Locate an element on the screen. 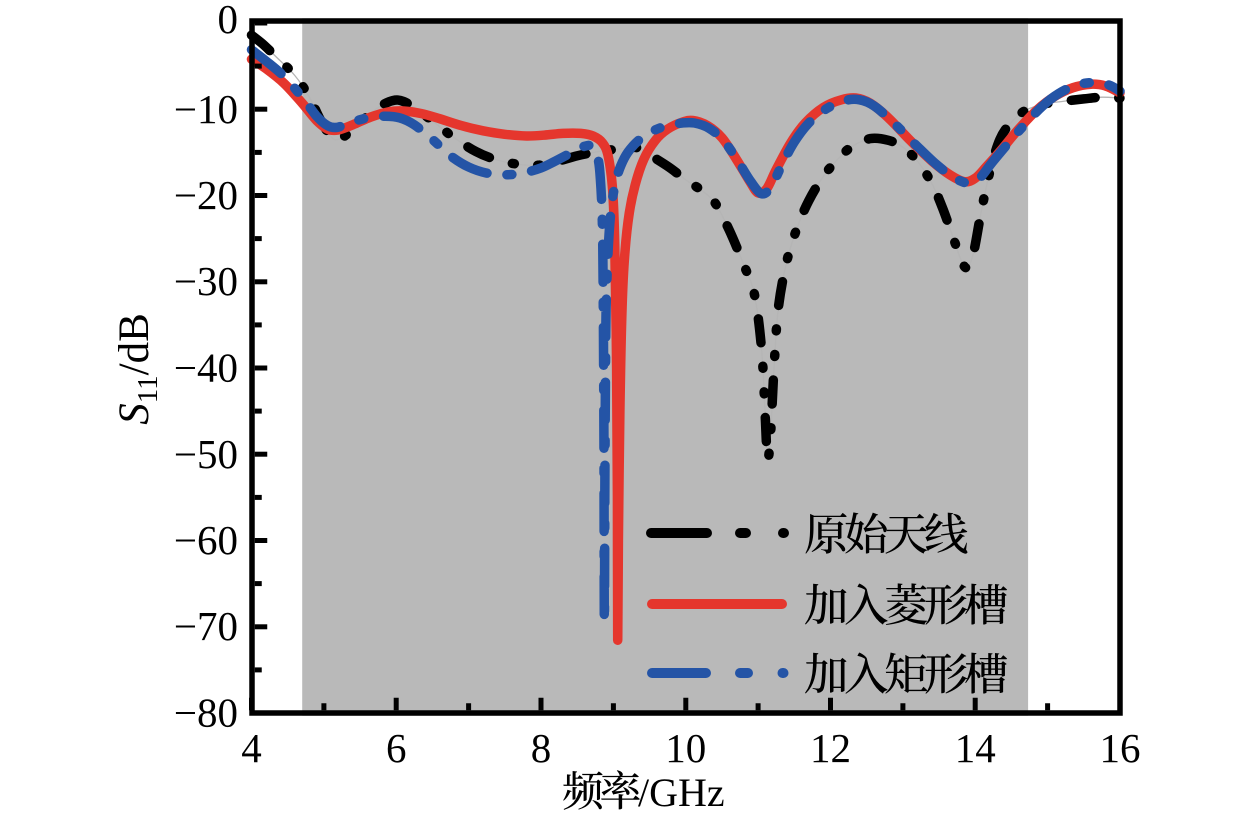 The width and height of the screenshot is (1259, 825). svg-text: 10 is located at coordinates (685, 748).